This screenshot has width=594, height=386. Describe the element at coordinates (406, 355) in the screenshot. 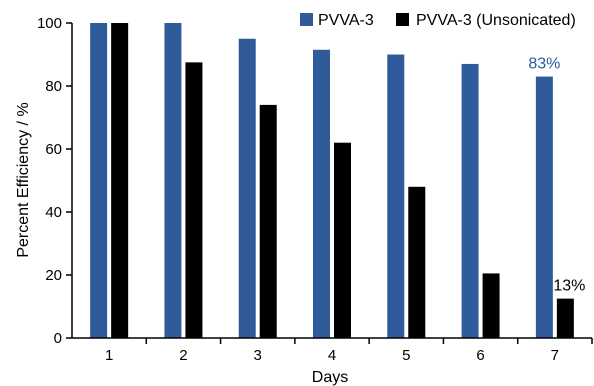

I see `x-tick-label-5: 5` at that location.